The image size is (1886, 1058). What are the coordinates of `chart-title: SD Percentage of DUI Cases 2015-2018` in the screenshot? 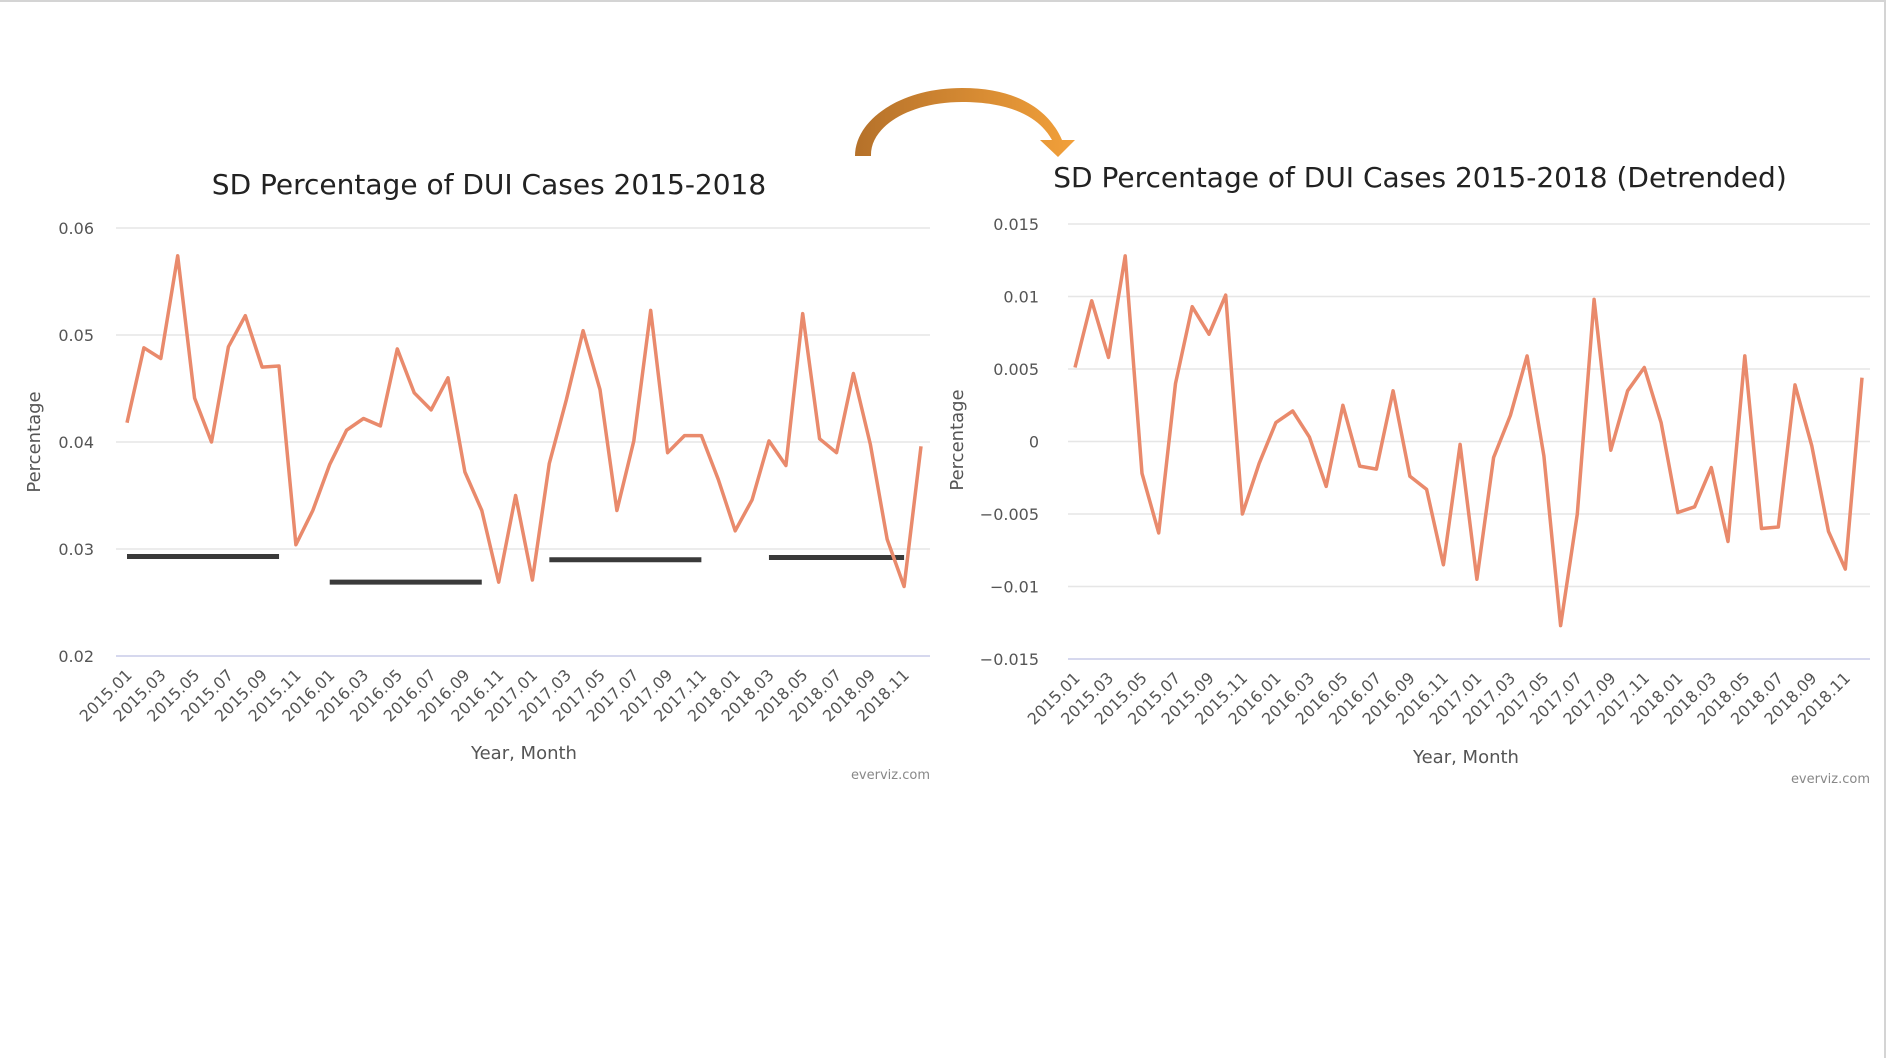 It's located at (489, 184).